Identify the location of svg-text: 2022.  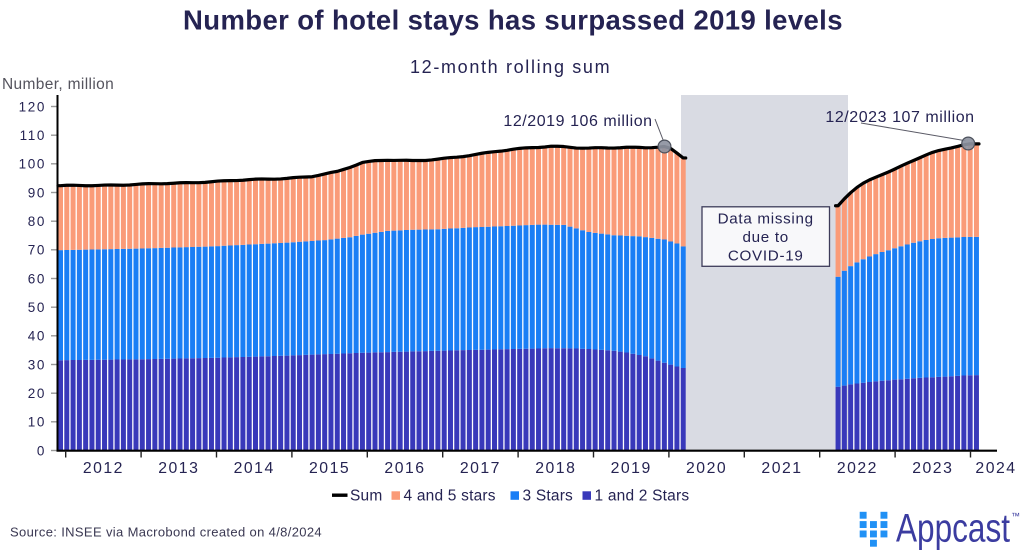
(857, 468).